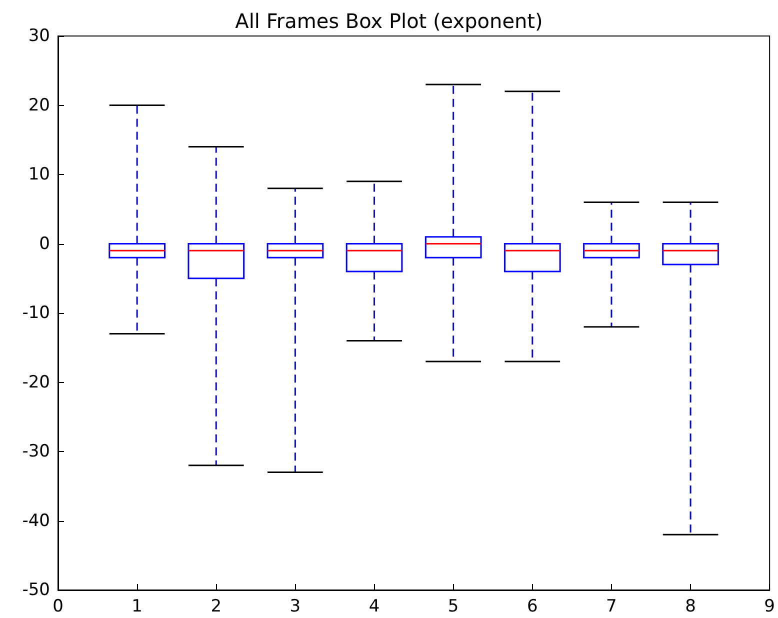 The height and width of the screenshot is (618, 778). What do you see at coordinates (216, 606) in the screenshot?
I see `x-tick-label: 2` at bounding box center [216, 606].